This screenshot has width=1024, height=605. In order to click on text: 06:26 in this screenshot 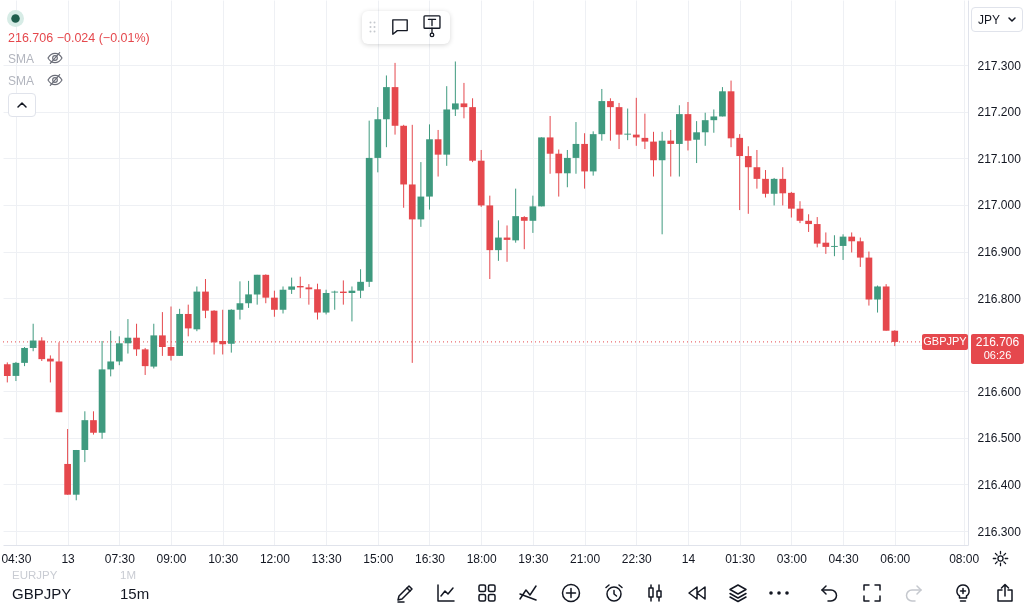, I will do `click(997, 354)`.